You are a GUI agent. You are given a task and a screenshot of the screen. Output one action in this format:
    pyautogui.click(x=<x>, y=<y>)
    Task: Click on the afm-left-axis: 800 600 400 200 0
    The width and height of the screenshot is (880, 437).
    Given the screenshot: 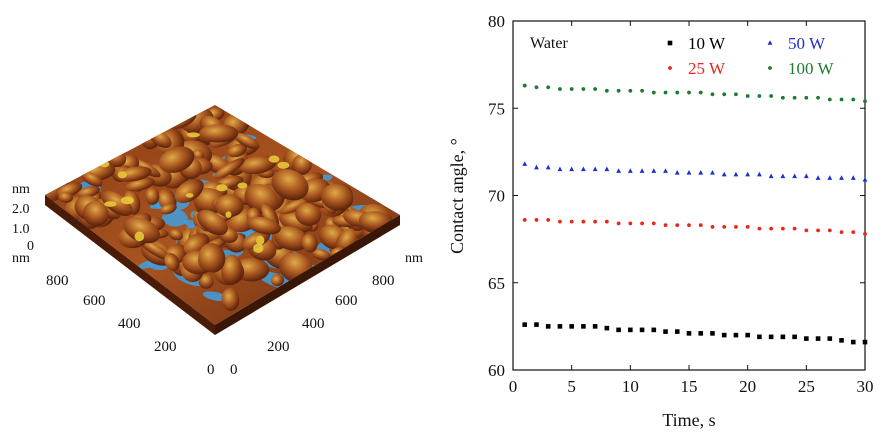 What is the action you would take?
    pyautogui.click(x=130, y=325)
    